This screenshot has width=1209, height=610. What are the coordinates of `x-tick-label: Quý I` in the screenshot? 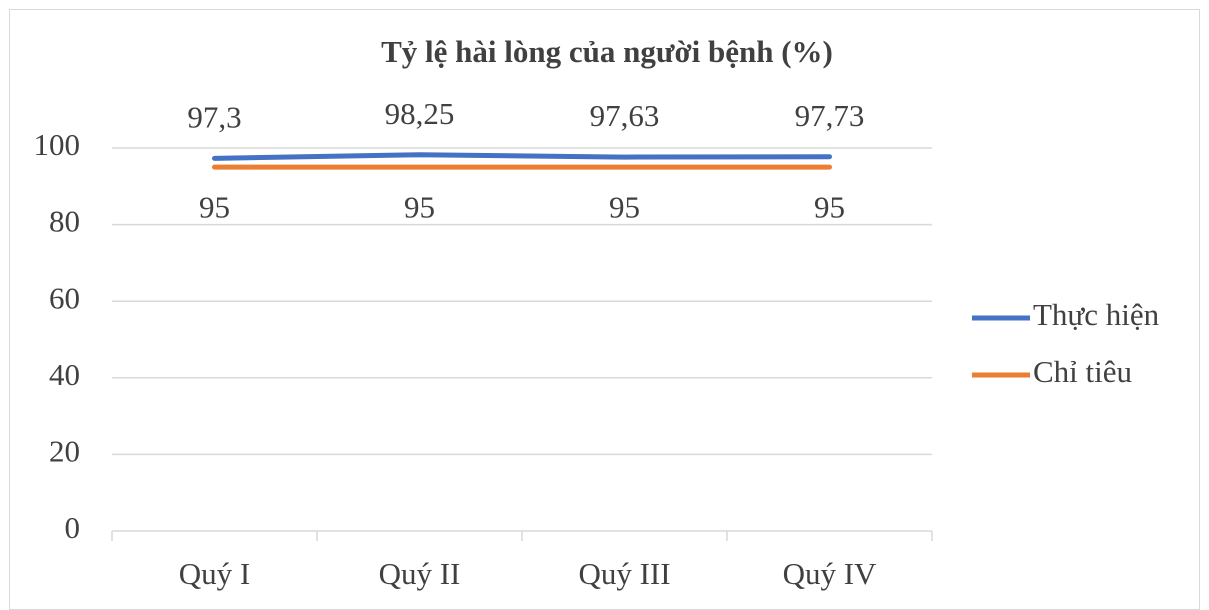 It's located at (214, 573).